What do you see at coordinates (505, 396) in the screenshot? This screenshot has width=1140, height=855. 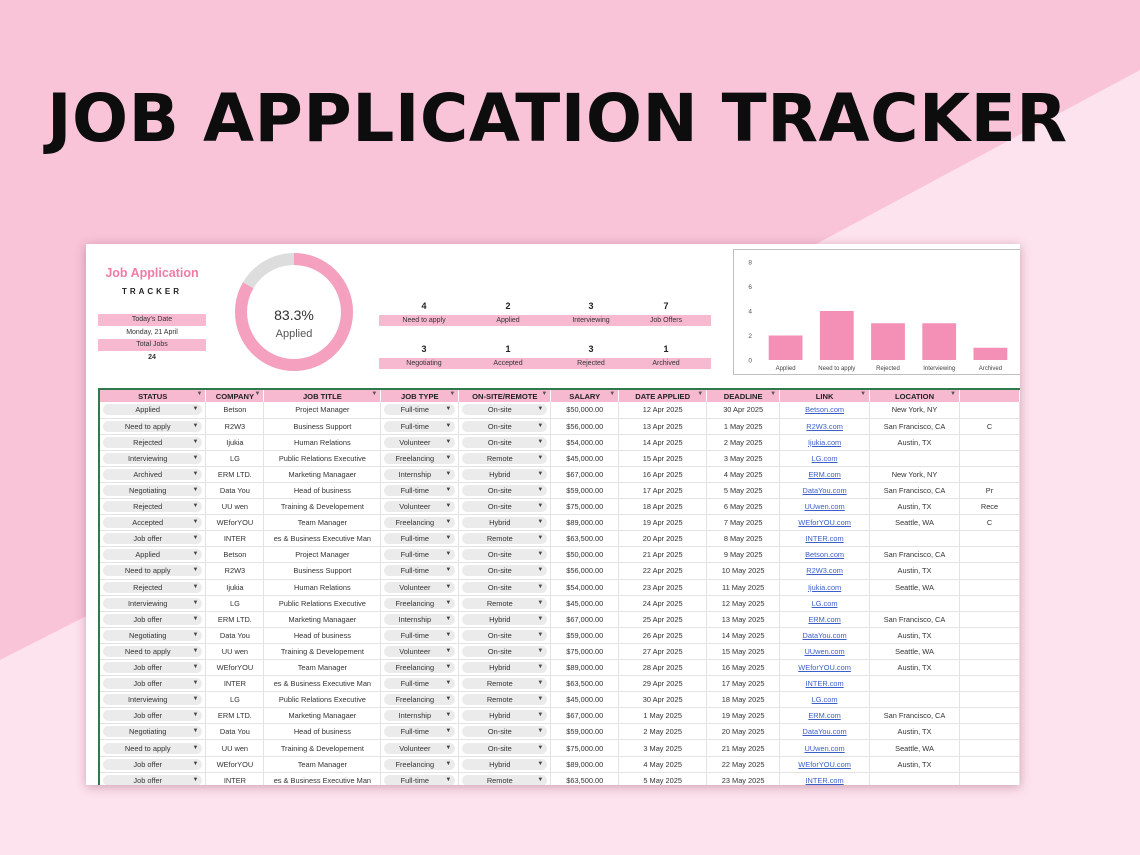 I see `column-header-onsite-remote: ON-SITE/REMOTE ▼` at bounding box center [505, 396].